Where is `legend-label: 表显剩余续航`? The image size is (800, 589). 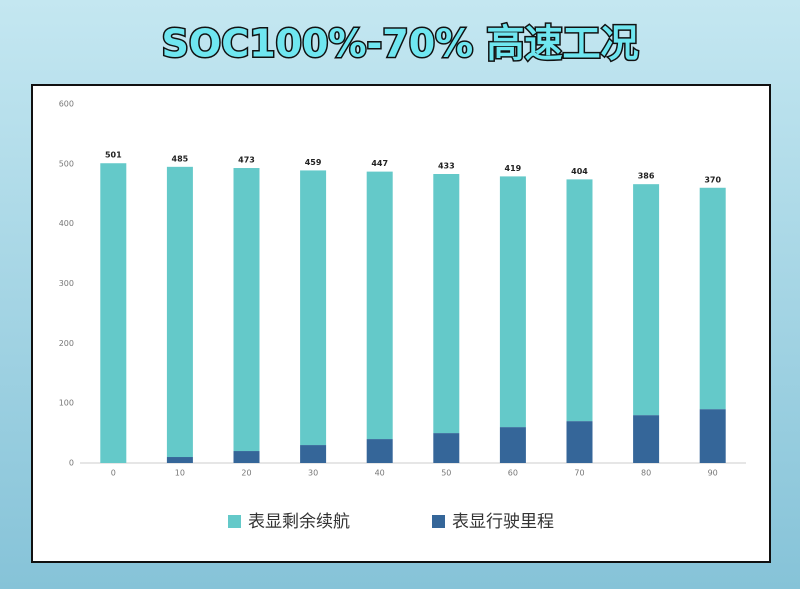 legend-label: 表显剩余续航 is located at coordinates (299, 522).